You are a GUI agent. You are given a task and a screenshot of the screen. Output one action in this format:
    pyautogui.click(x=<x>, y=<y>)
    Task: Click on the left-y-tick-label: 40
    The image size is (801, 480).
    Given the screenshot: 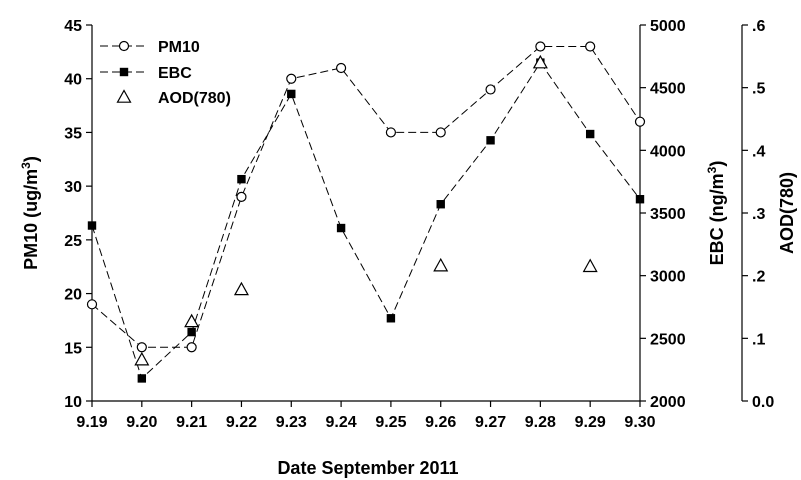 What is the action you would take?
    pyautogui.click(x=73, y=80)
    